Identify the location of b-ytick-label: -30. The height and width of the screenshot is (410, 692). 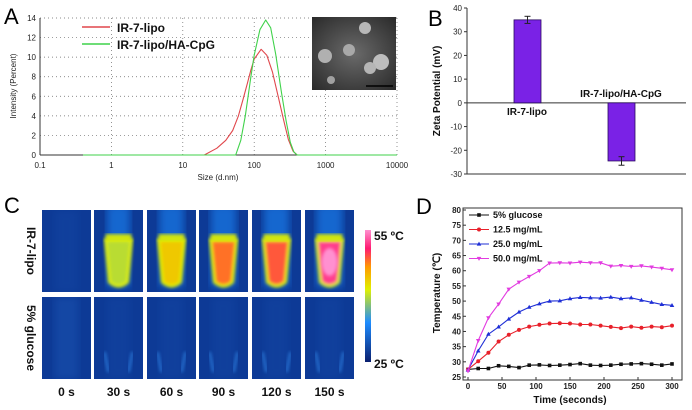
(456, 174).